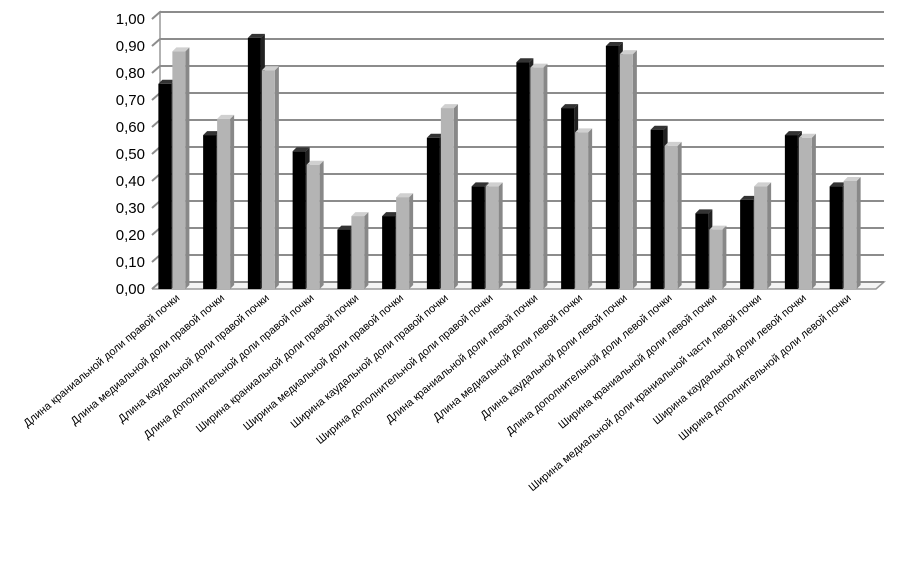  What do you see at coordinates (130, 127) in the screenshot?
I see `y-tick-label: 0,60` at bounding box center [130, 127].